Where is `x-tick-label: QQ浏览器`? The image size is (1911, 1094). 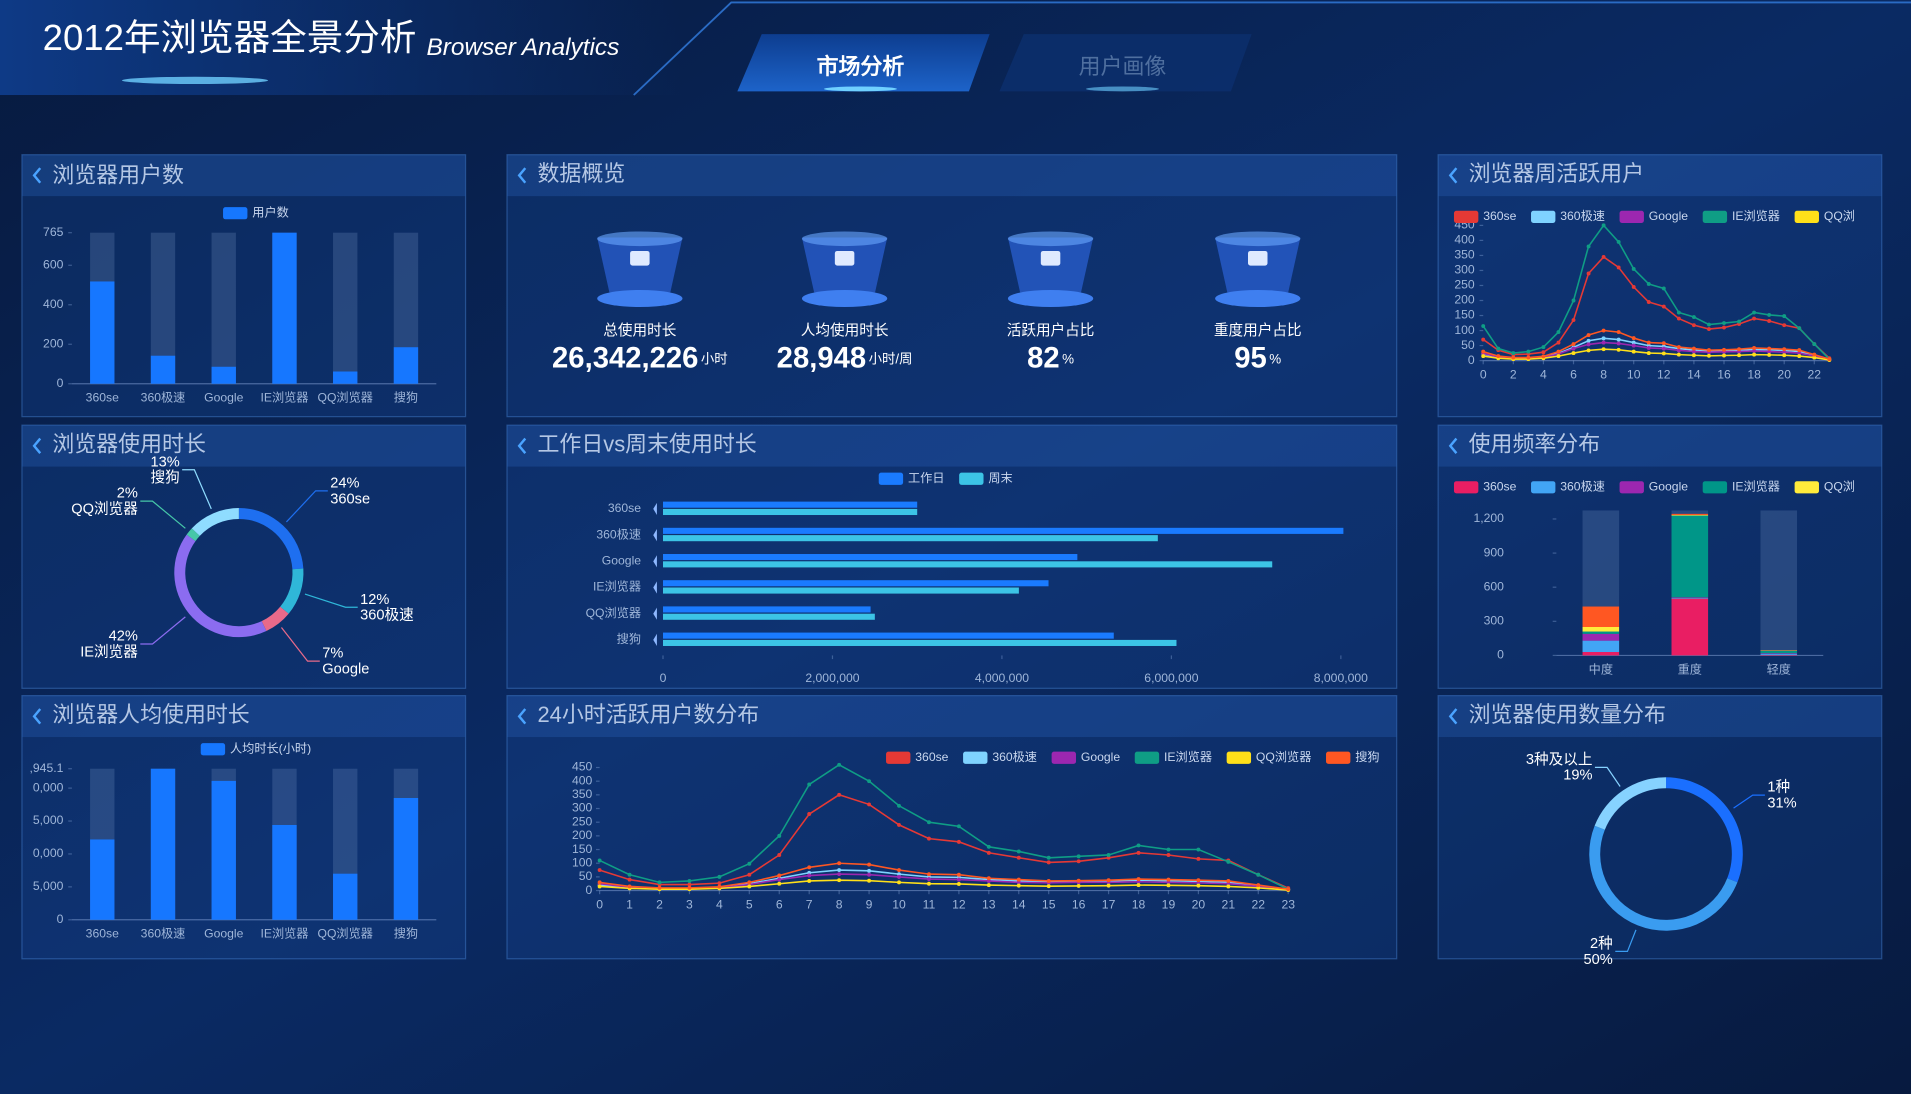 x-tick-label: QQ浏览器 is located at coordinates (344, 933).